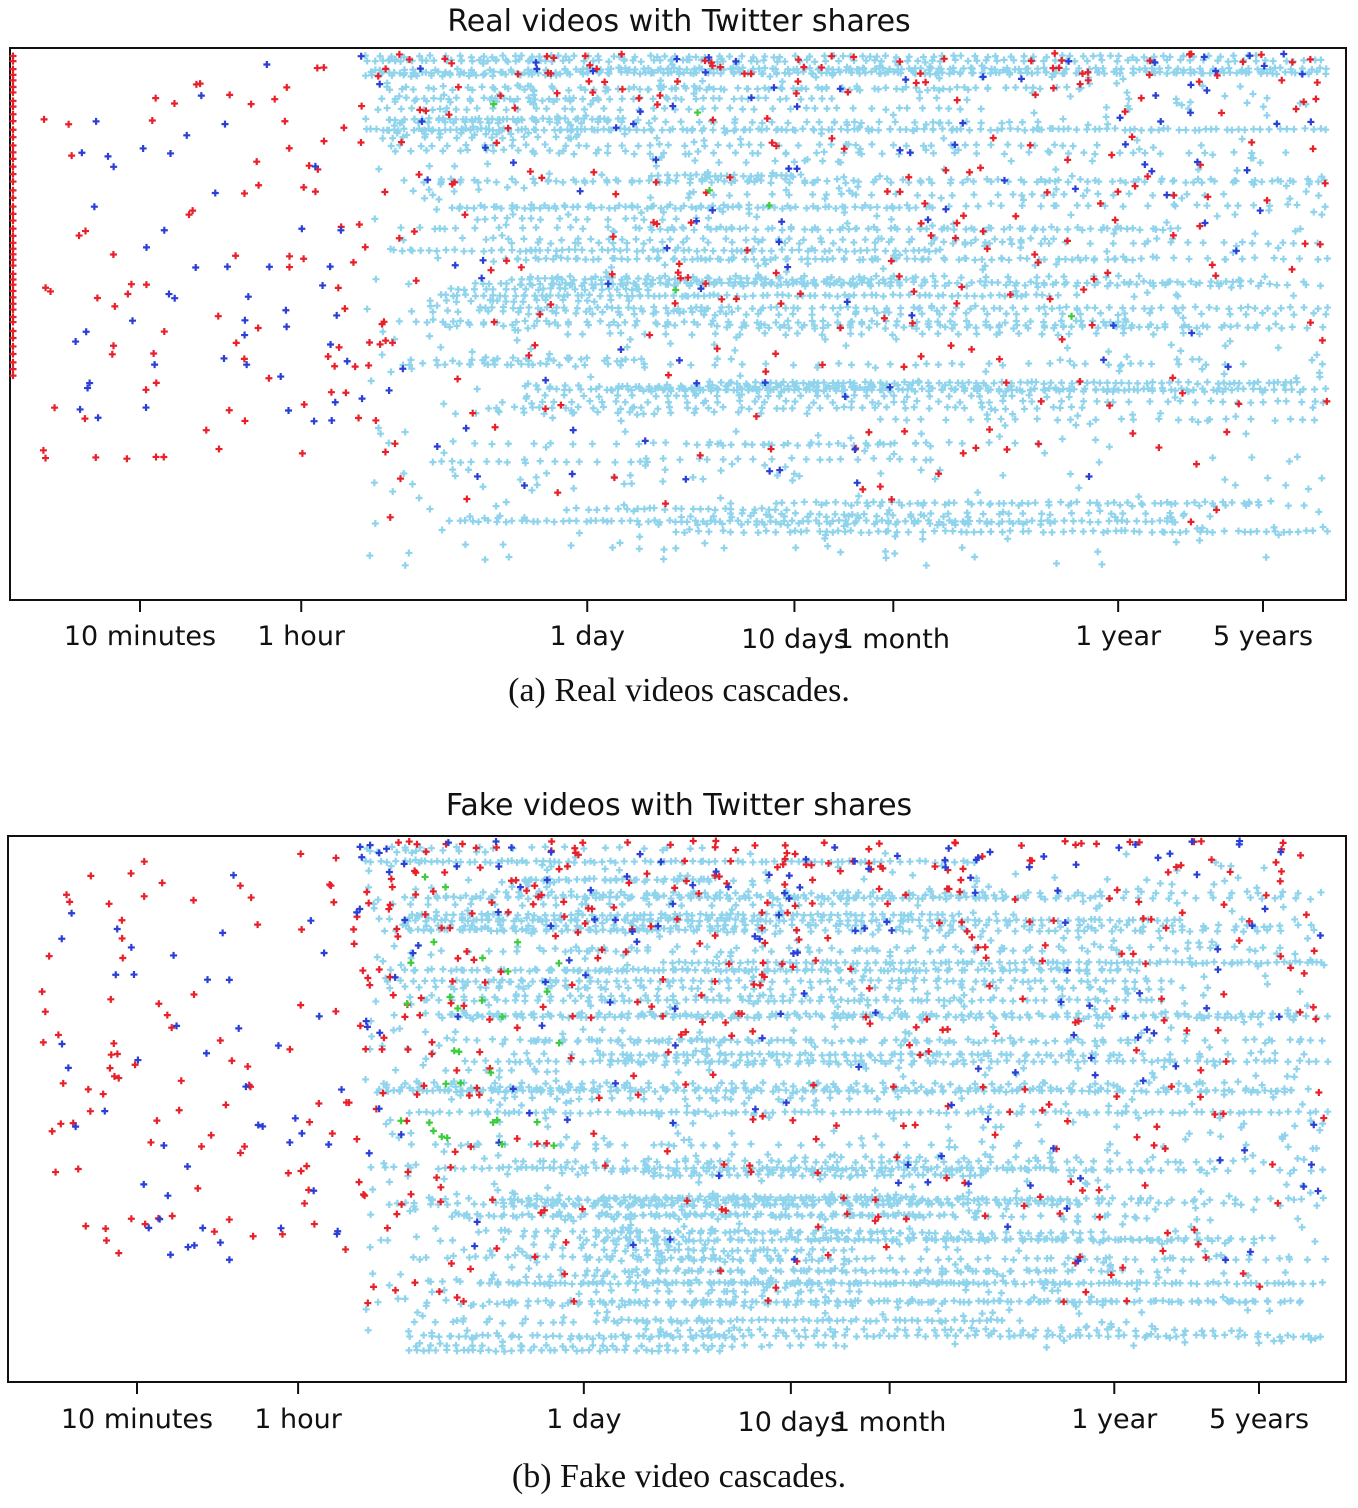 This screenshot has width=1358, height=1508. I want to click on x-tick-label: 5 years, so click(1259, 1419).